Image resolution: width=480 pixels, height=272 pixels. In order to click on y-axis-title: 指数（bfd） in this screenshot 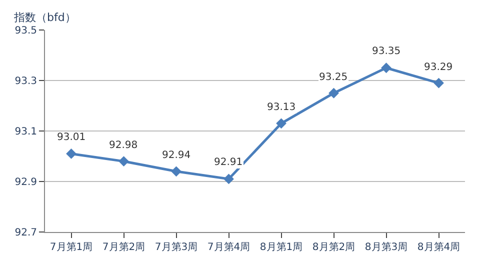, I will do `click(44, 17)`.